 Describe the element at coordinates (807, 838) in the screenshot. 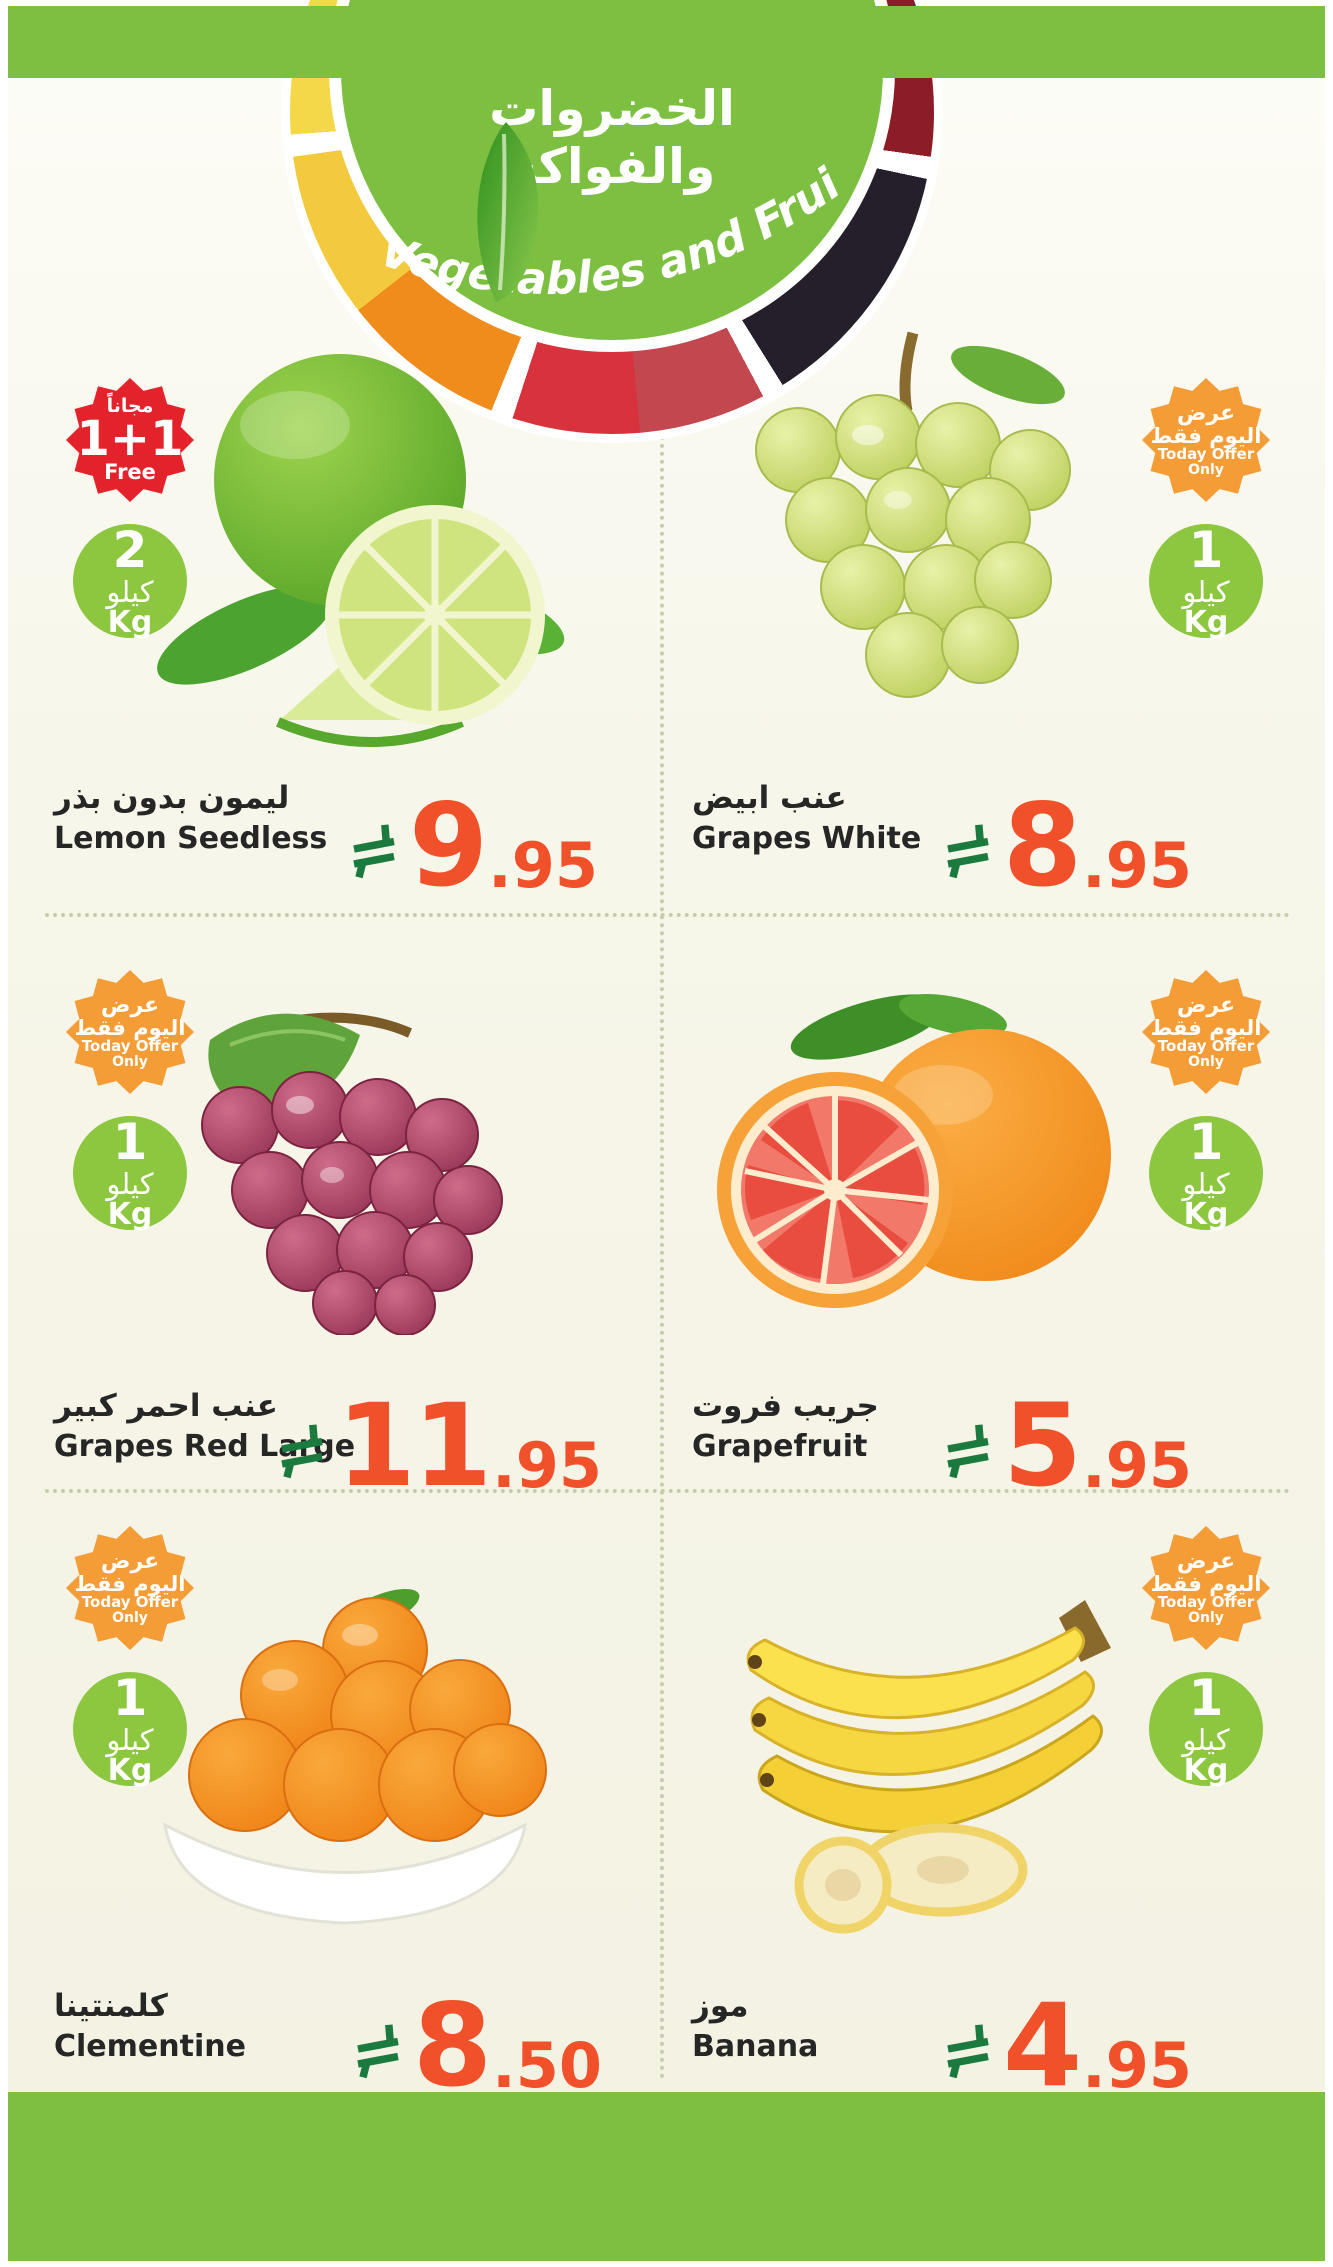

I see `product-name-english: Grapes White` at that location.